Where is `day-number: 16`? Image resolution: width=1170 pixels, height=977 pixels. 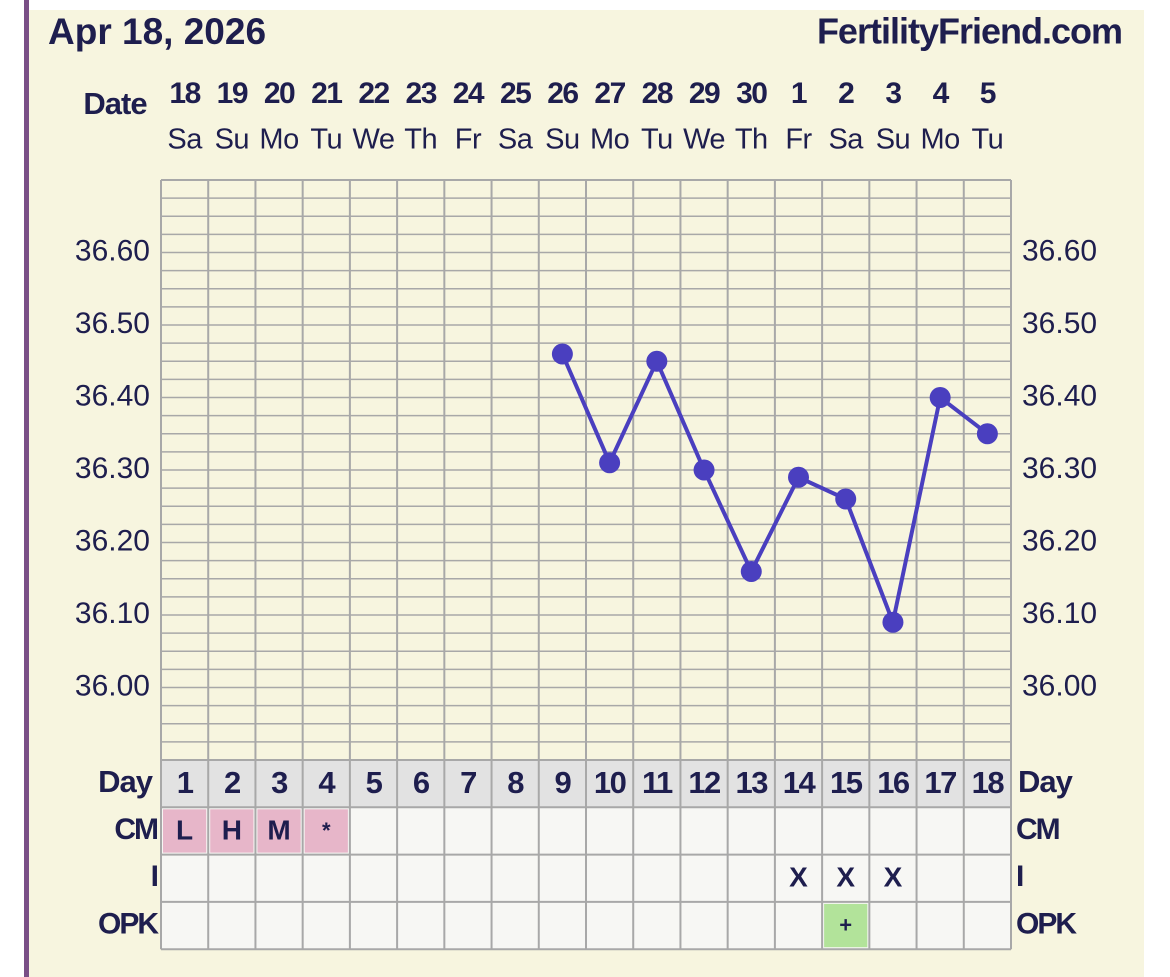
day-number: 16 is located at coordinates (893, 782).